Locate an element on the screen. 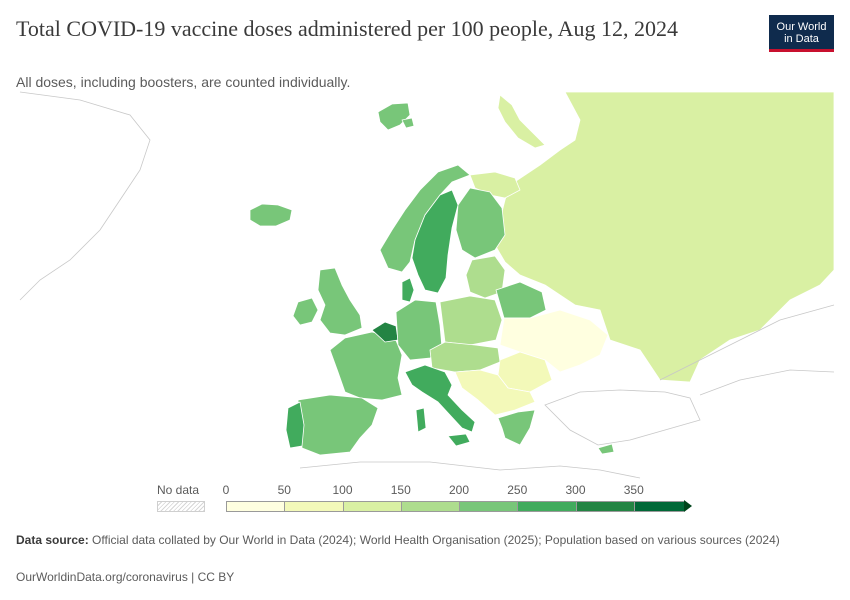 This screenshot has width=850, height=600. map-legend: No data 0 50 100 150 200 250 300 350 is located at coordinates (425, 500).